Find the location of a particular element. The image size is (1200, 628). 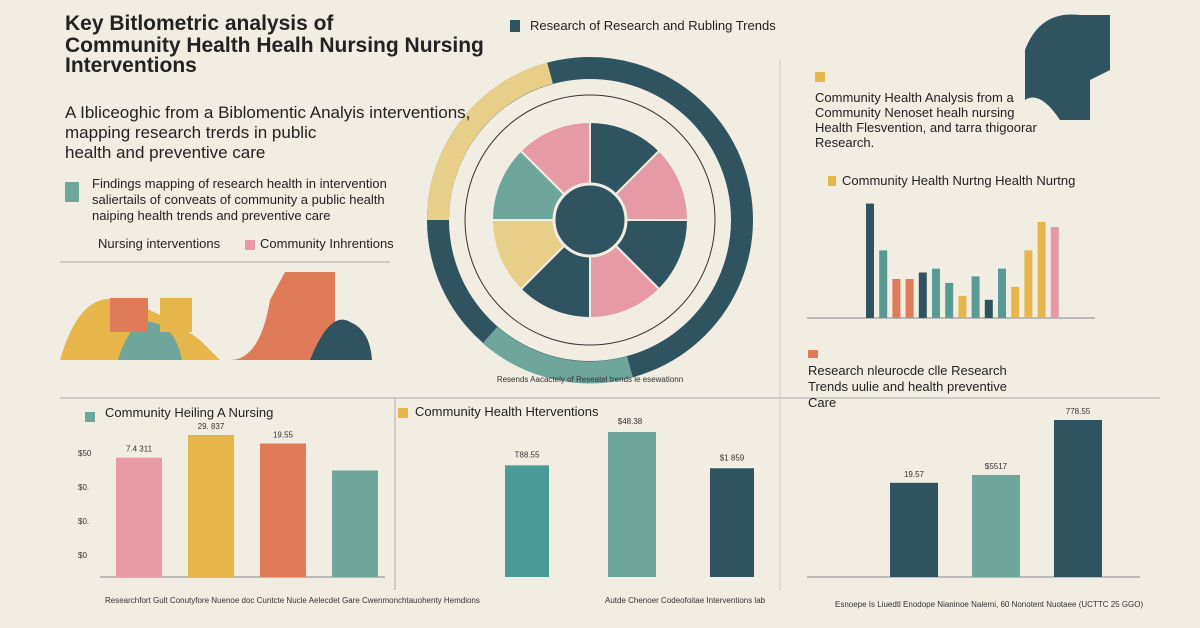

title-line: Key Bitlometric analysis of is located at coordinates (199, 23).